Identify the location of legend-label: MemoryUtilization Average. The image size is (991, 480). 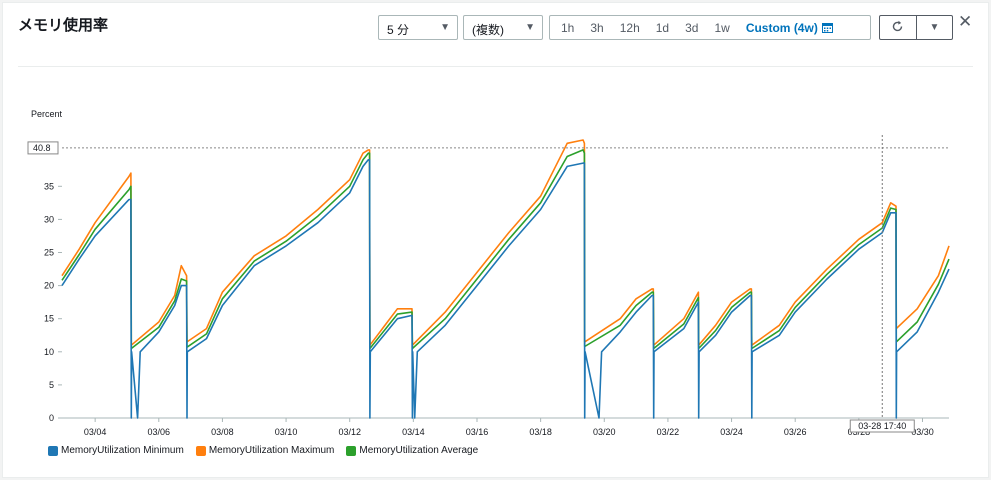
(419, 450).